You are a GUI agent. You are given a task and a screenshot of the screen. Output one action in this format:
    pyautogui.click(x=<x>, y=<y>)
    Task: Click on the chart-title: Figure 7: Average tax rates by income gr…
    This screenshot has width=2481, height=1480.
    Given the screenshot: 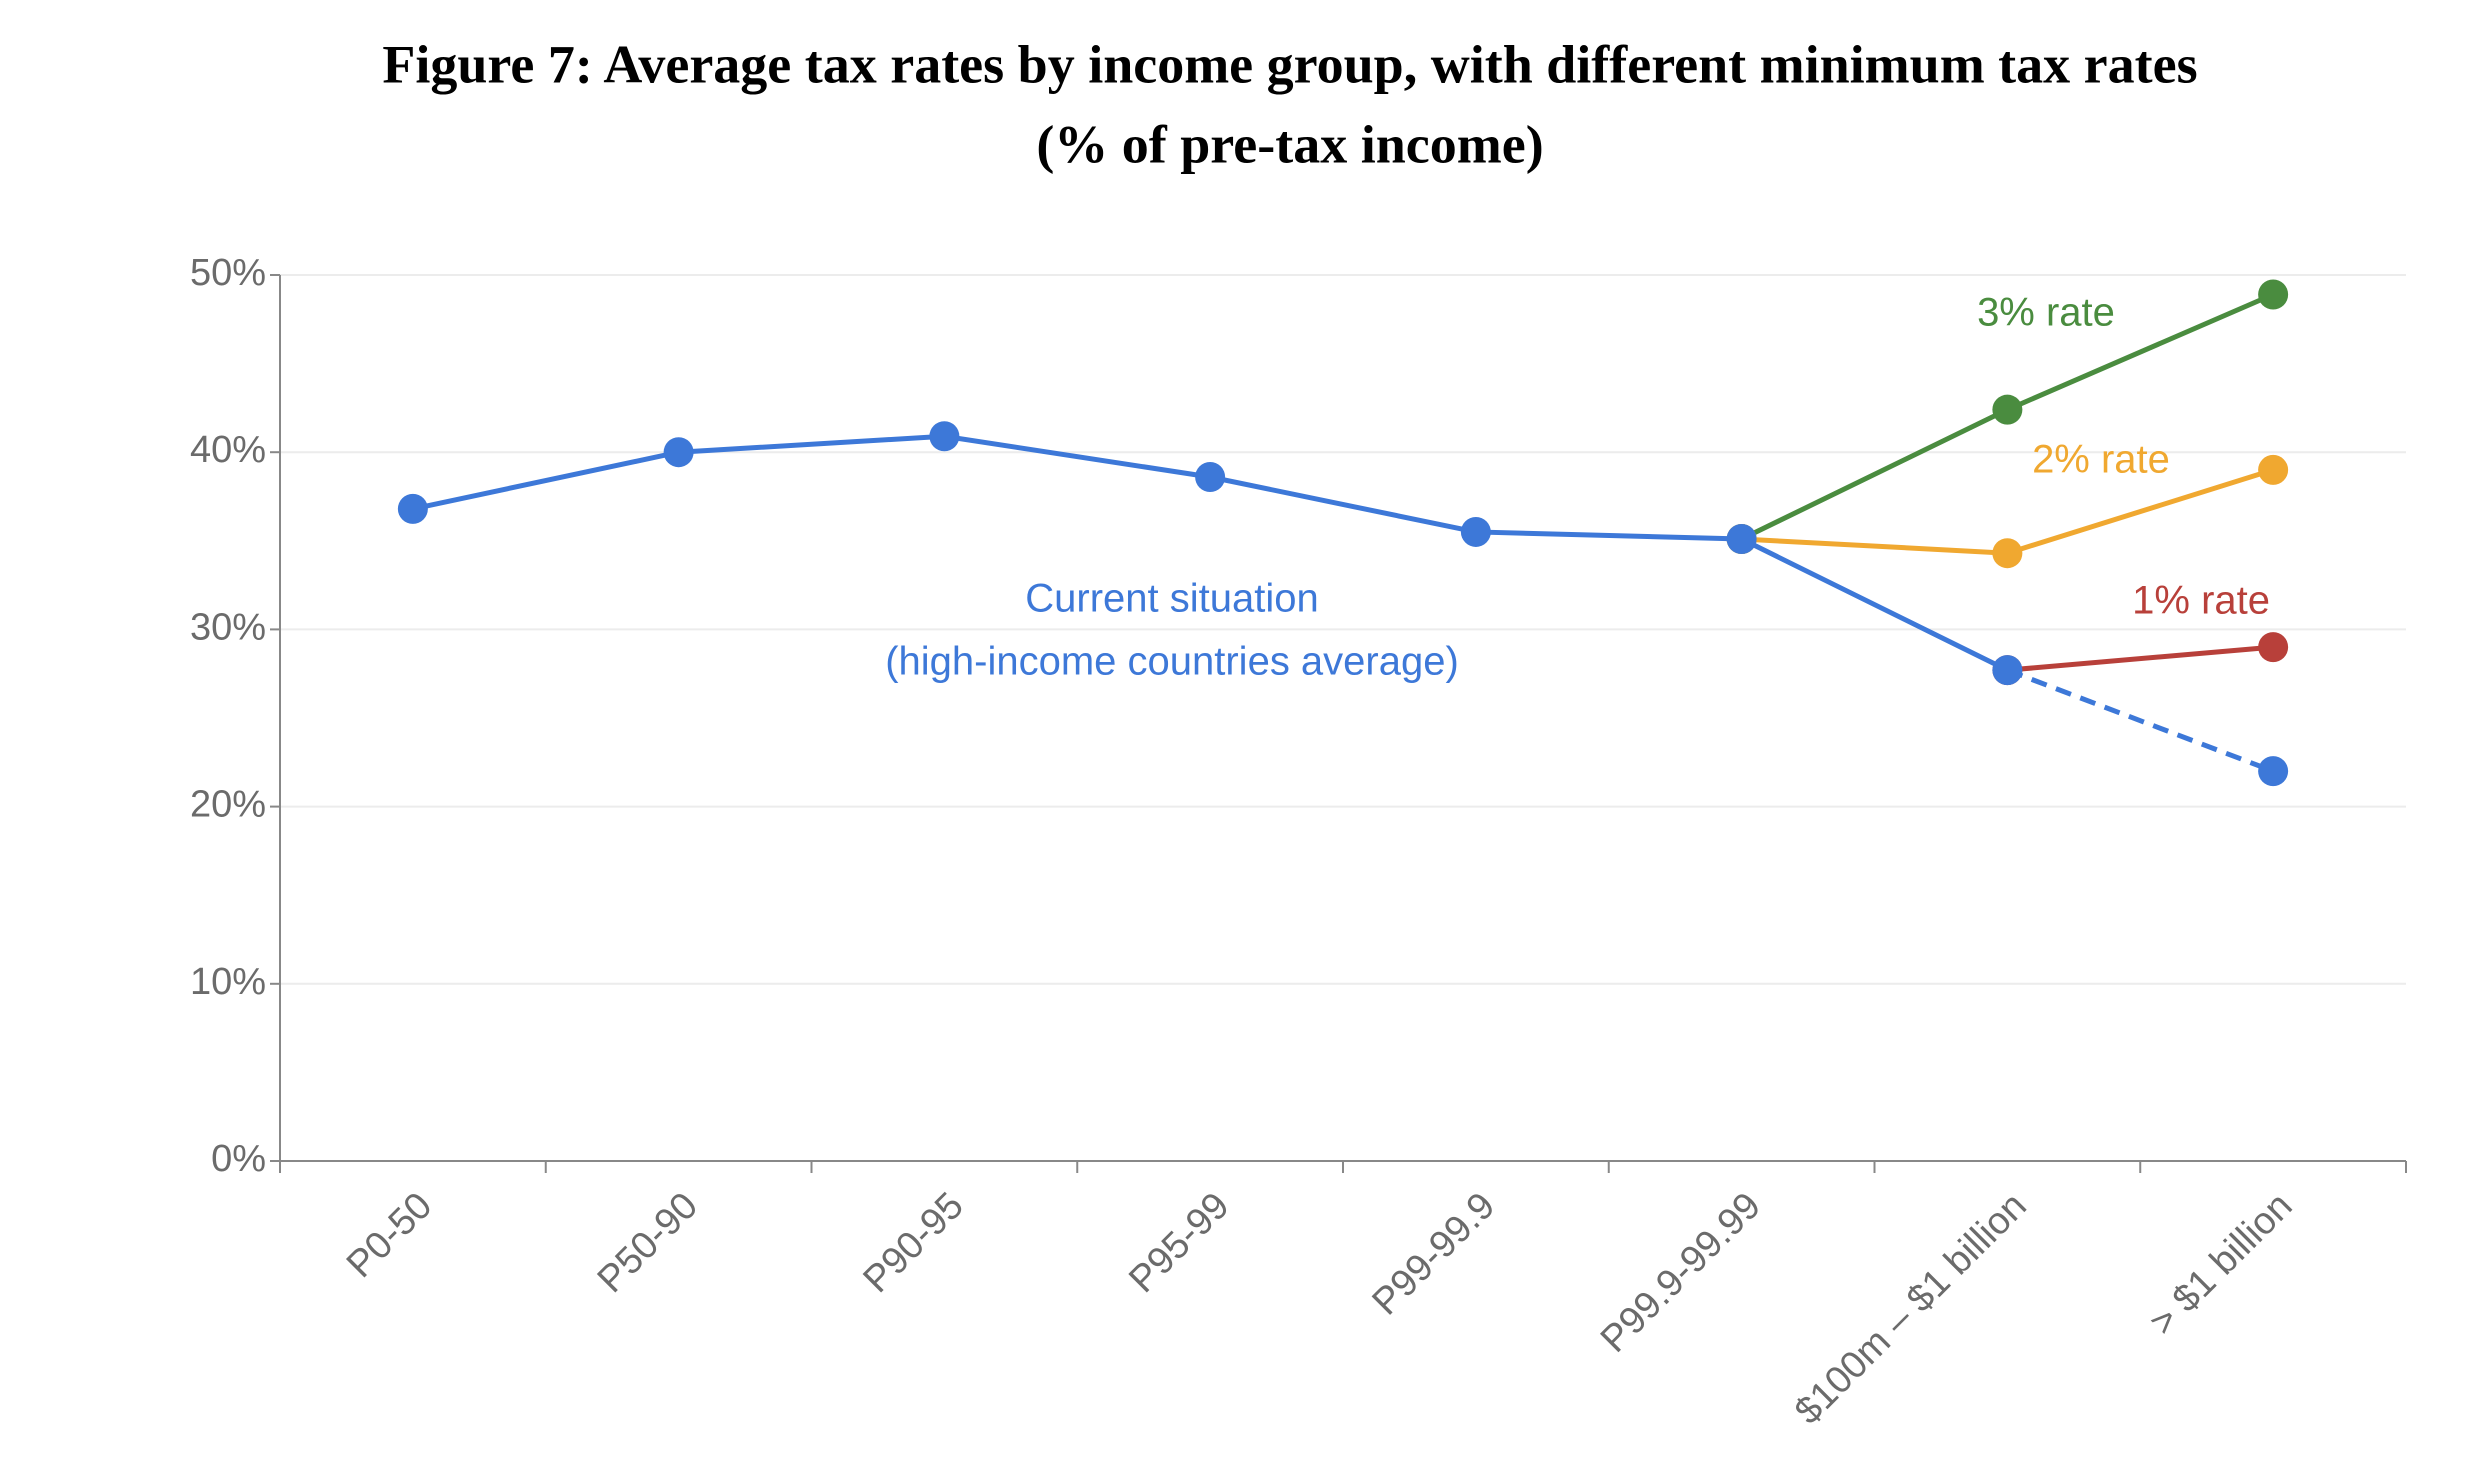 What is the action you would take?
    pyautogui.click(x=1289, y=64)
    